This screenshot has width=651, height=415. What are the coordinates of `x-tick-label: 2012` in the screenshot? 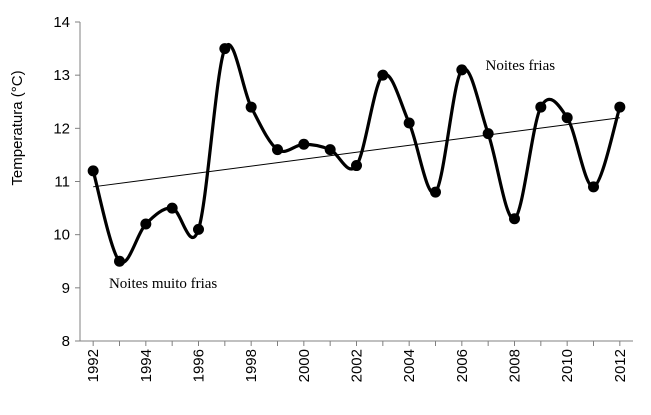 It's located at (620, 365).